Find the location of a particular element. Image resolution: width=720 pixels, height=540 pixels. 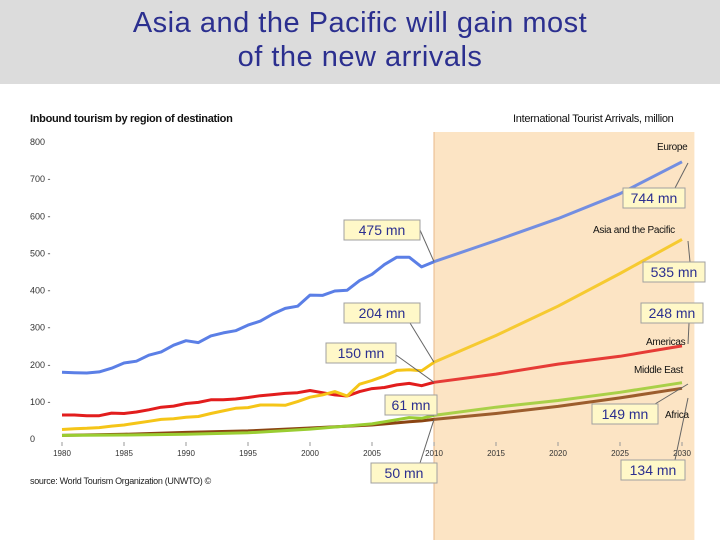

x-tick-label: 1985 is located at coordinates (124, 453).